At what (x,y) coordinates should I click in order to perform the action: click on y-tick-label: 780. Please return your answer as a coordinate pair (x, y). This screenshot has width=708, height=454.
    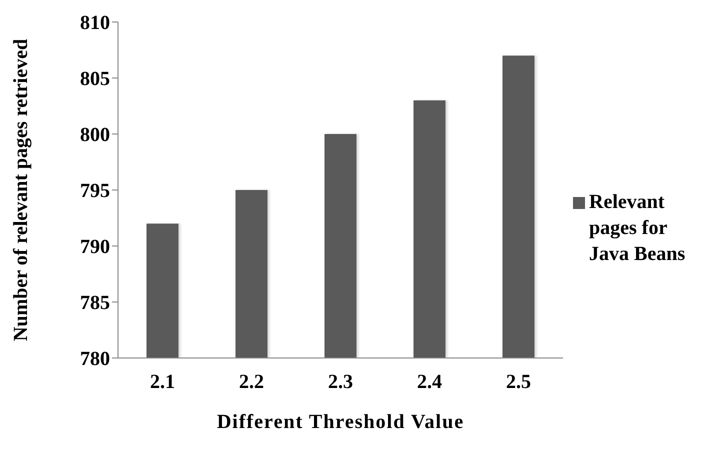
    Looking at the image, I should click on (95, 359).